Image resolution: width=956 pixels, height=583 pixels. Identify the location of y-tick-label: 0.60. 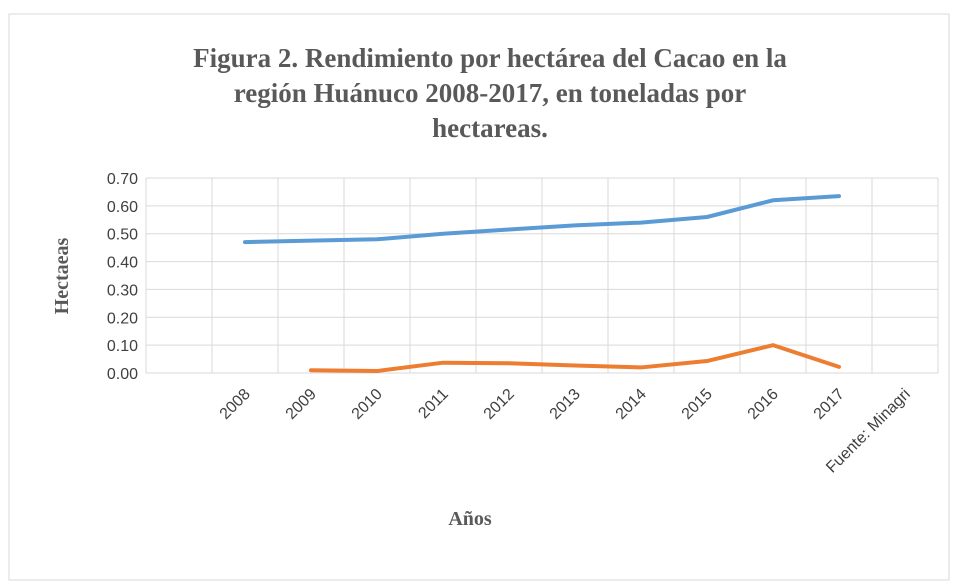
(122, 207).